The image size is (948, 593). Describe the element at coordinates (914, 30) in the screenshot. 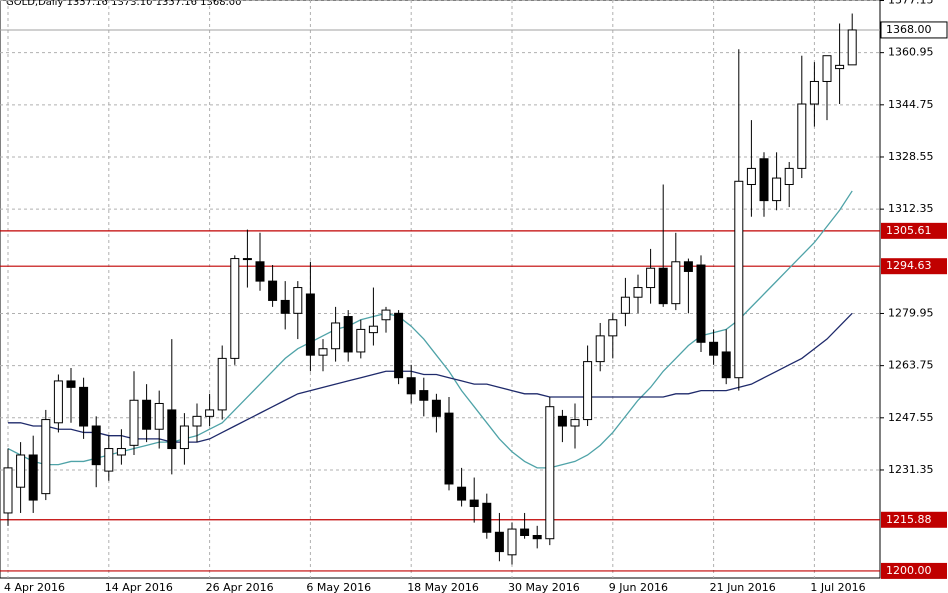

I see `price-tag` at that location.